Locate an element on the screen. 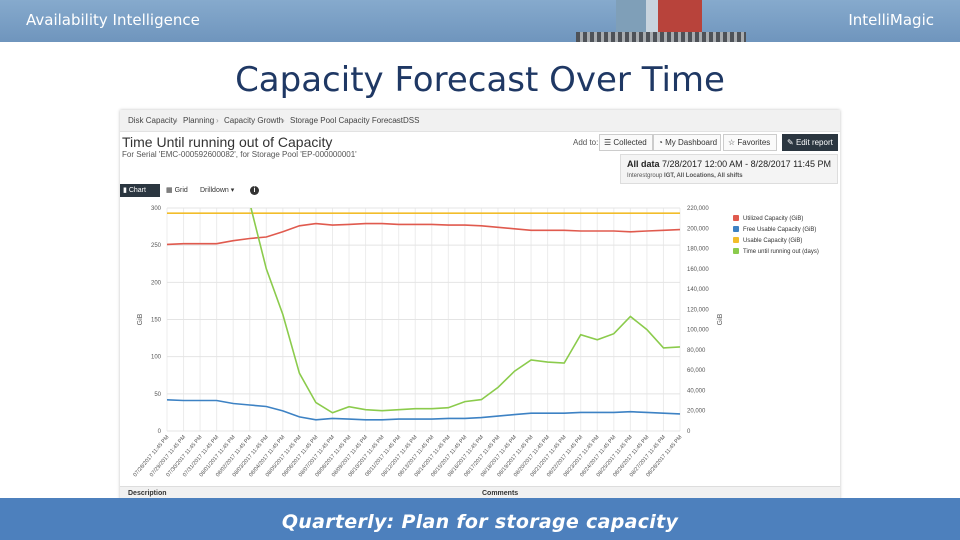  comments-header: Description Comments is located at coordinates (480, 493).